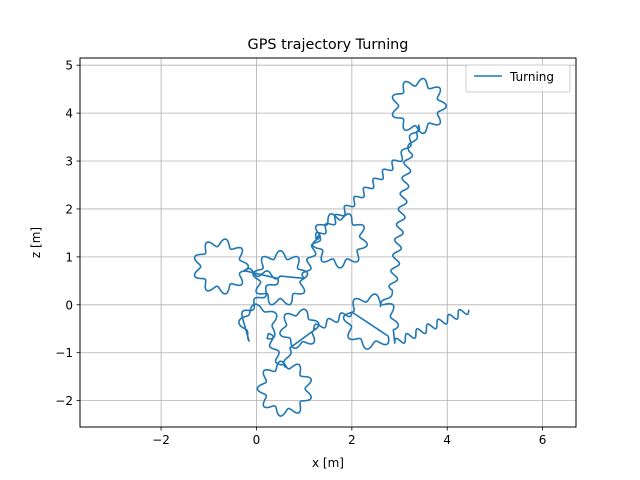 This screenshot has width=640, height=480. What do you see at coordinates (36, 242) in the screenshot?
I see `y-axis-label: z [m]` at bounding box center [36, 242].